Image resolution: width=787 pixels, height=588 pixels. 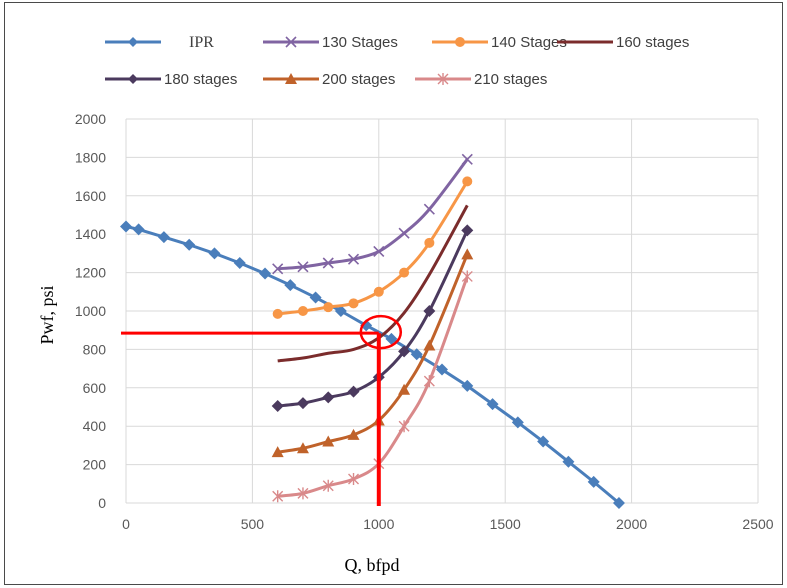 What do you see at coordinates (631, 524) in the screenshot?
I see `x-tick-label: 2000` at bounding box center [631, 524].